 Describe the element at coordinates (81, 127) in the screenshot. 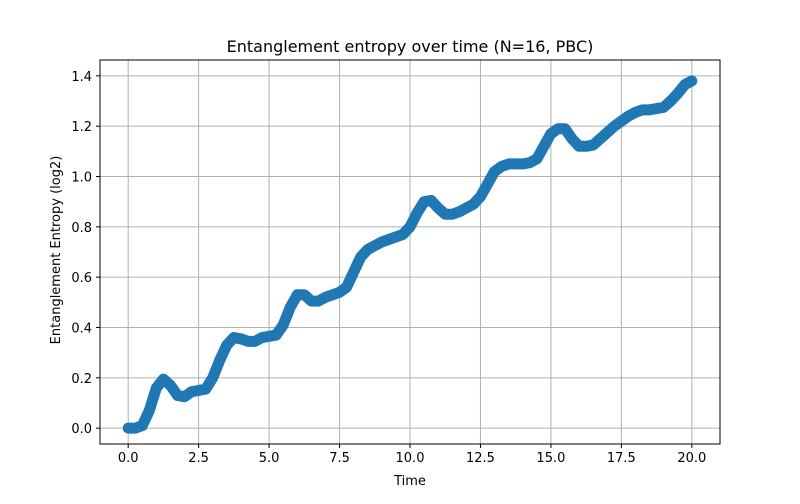

I see `y-tick-label: 1.2` at that location.